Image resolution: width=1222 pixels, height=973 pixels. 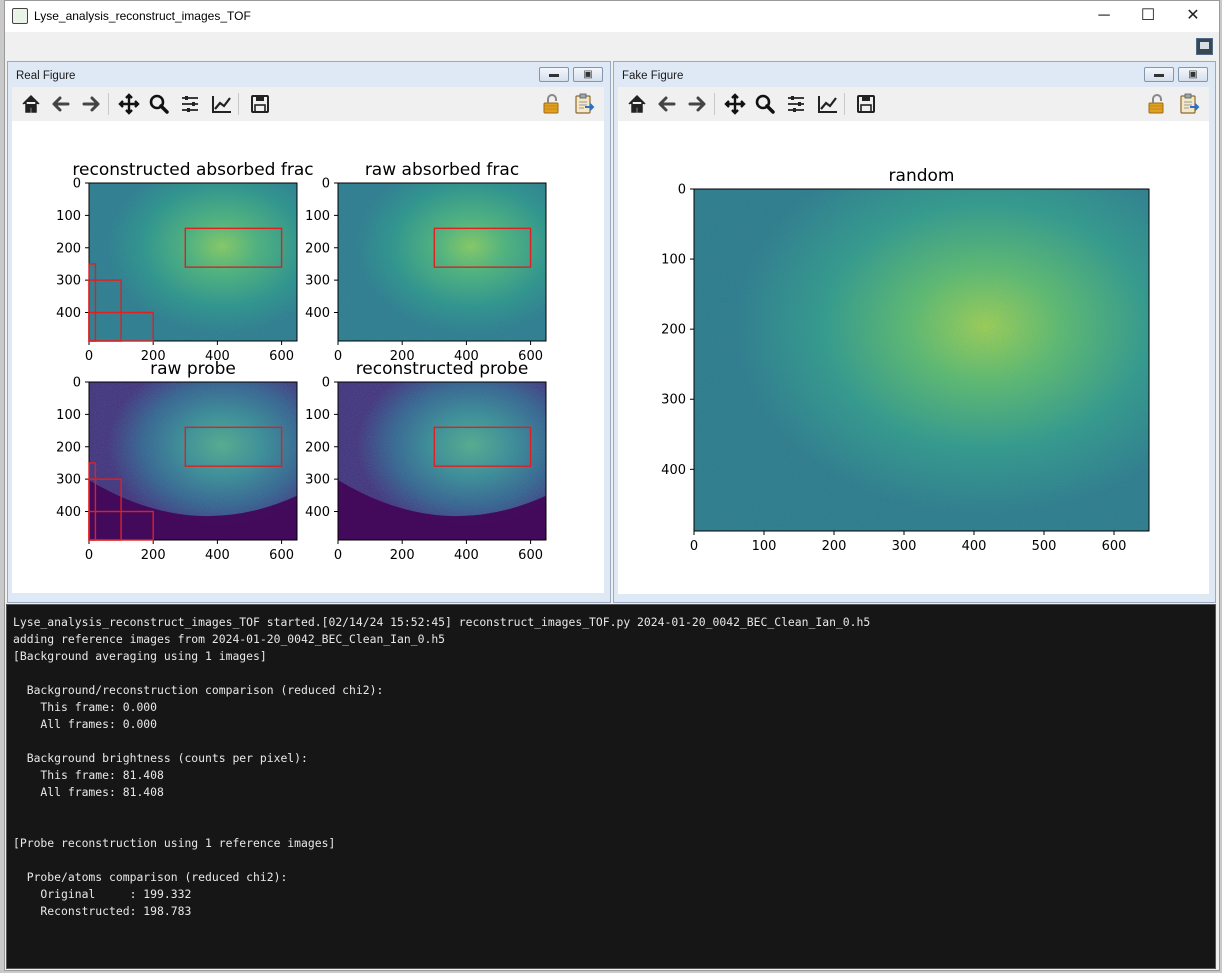 I want to click on subplot-title: reconstructed absorbed frac, so click(x=192, y=170).